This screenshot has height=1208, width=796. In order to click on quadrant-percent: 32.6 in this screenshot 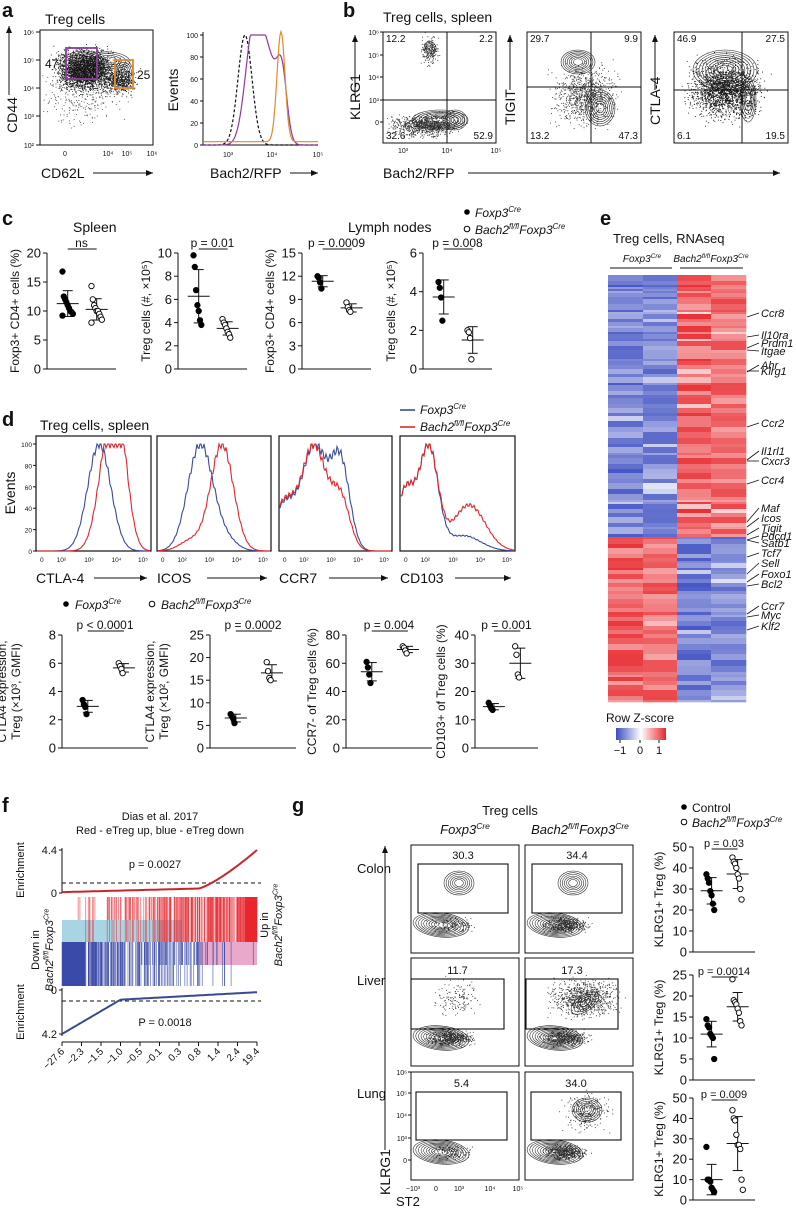, I will do `click(396, 136)`.